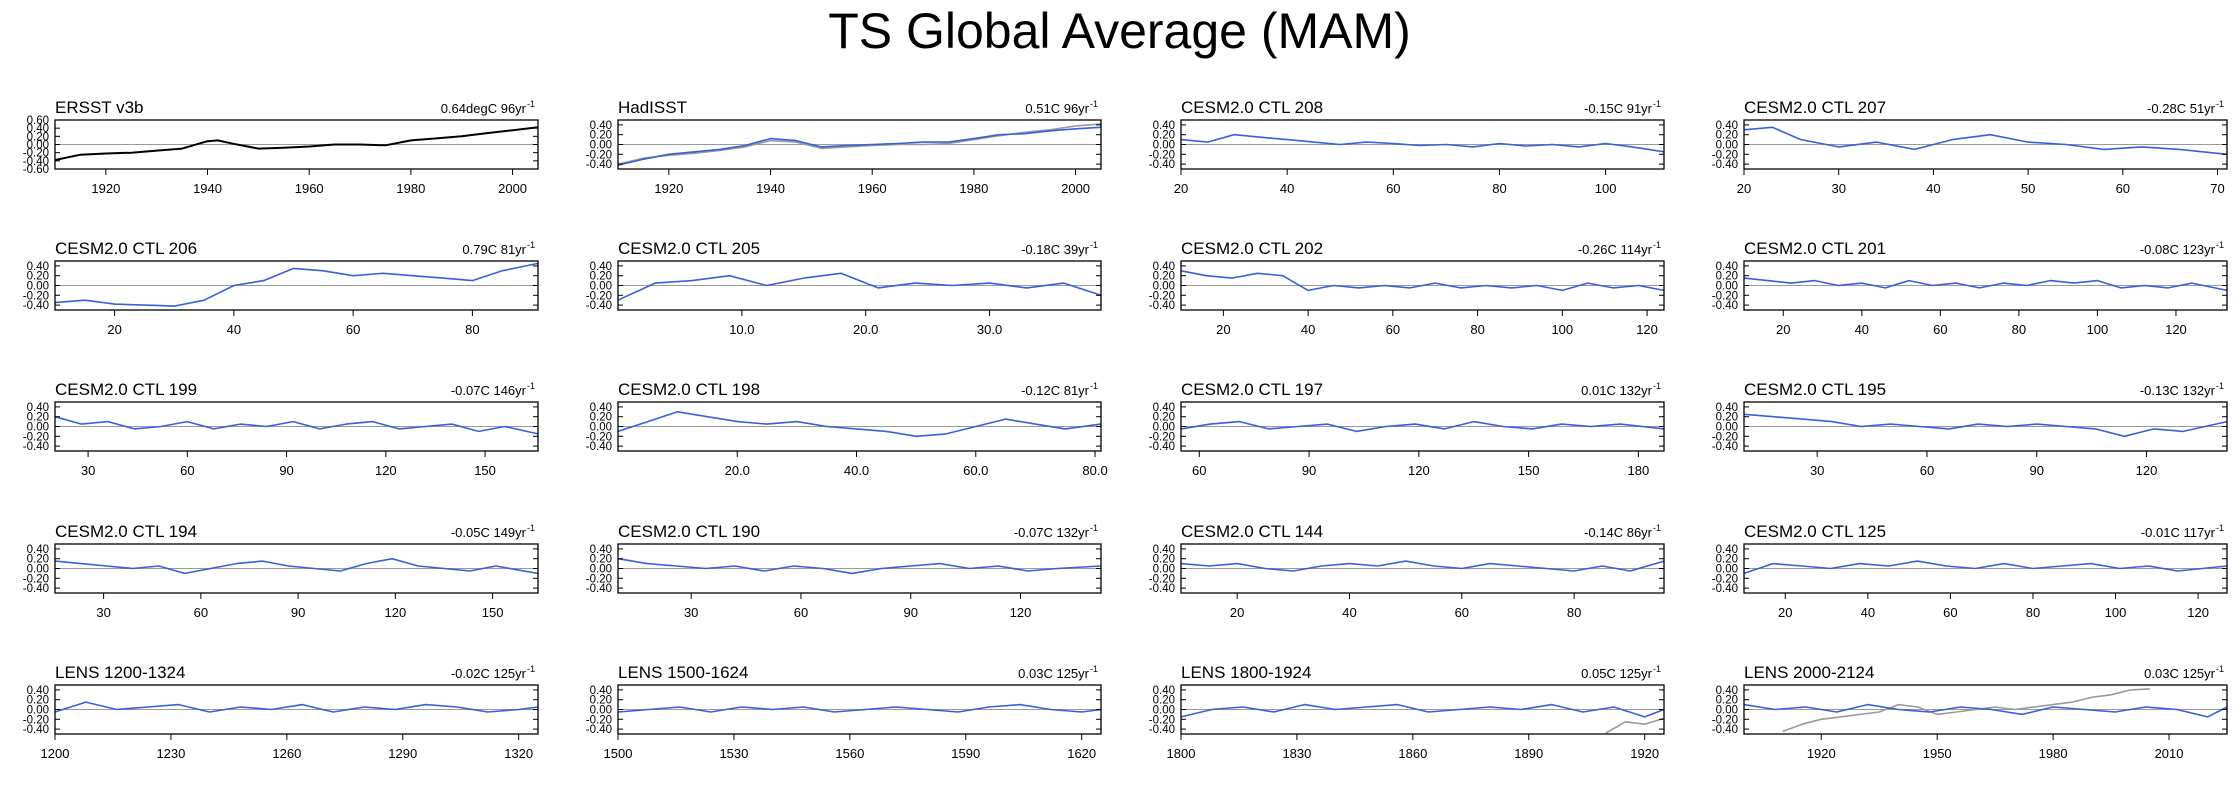  Describe the element at coordinates (2036, 470) in the screenshot. I see `panel-11-xtick-label-2: 90` at that location.